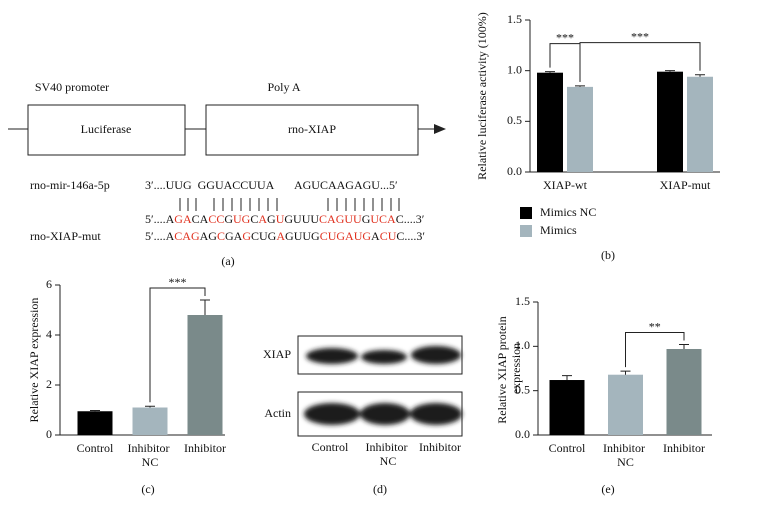  Describe the element at coordinates (70, 185) in the screenshot. I see `mirna-label: rno-mir-146a-5p` at that location.